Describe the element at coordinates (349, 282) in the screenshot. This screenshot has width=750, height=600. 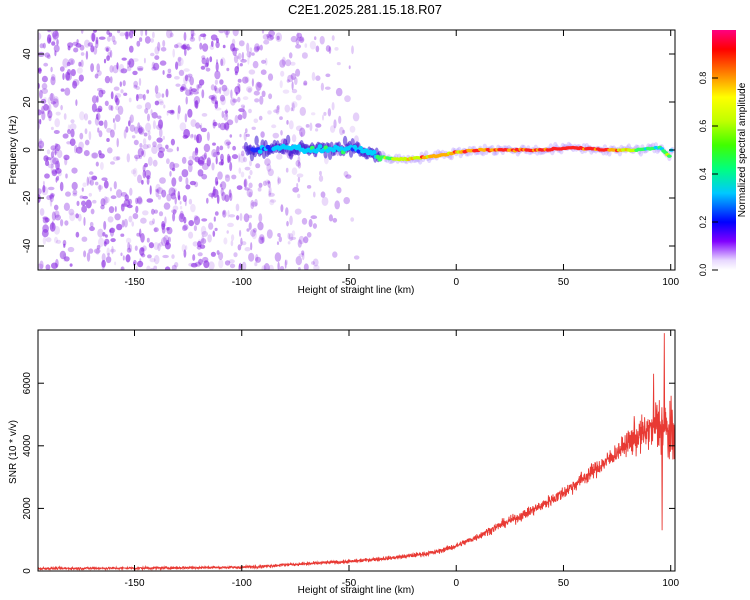
I see `x-tick-label: -50` at that location.